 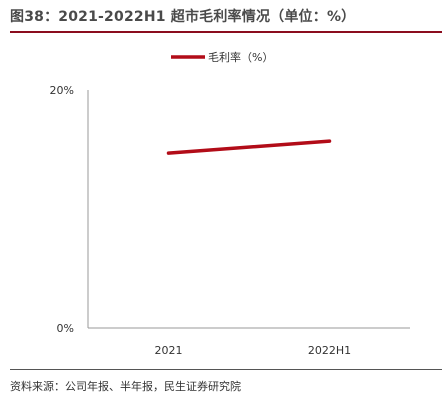 I want to click on series-line-gross-margin, so click(x=249, y=147).